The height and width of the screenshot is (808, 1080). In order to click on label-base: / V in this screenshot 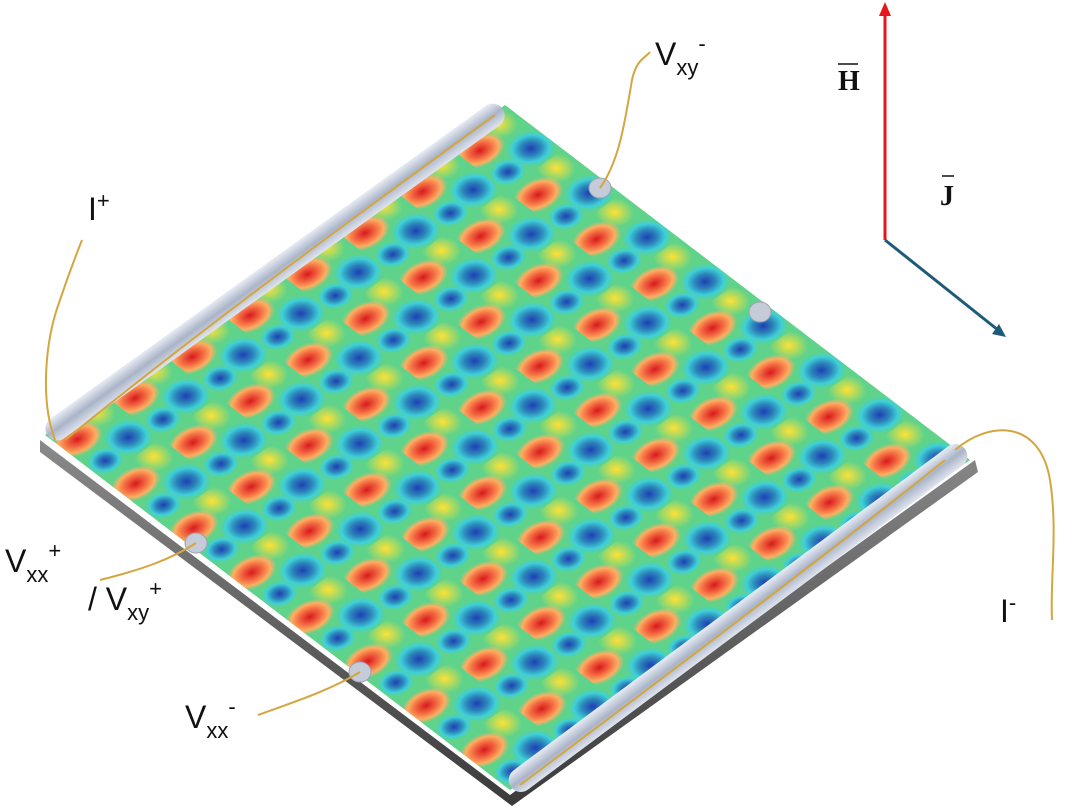, I will do `click(108, 599)`.